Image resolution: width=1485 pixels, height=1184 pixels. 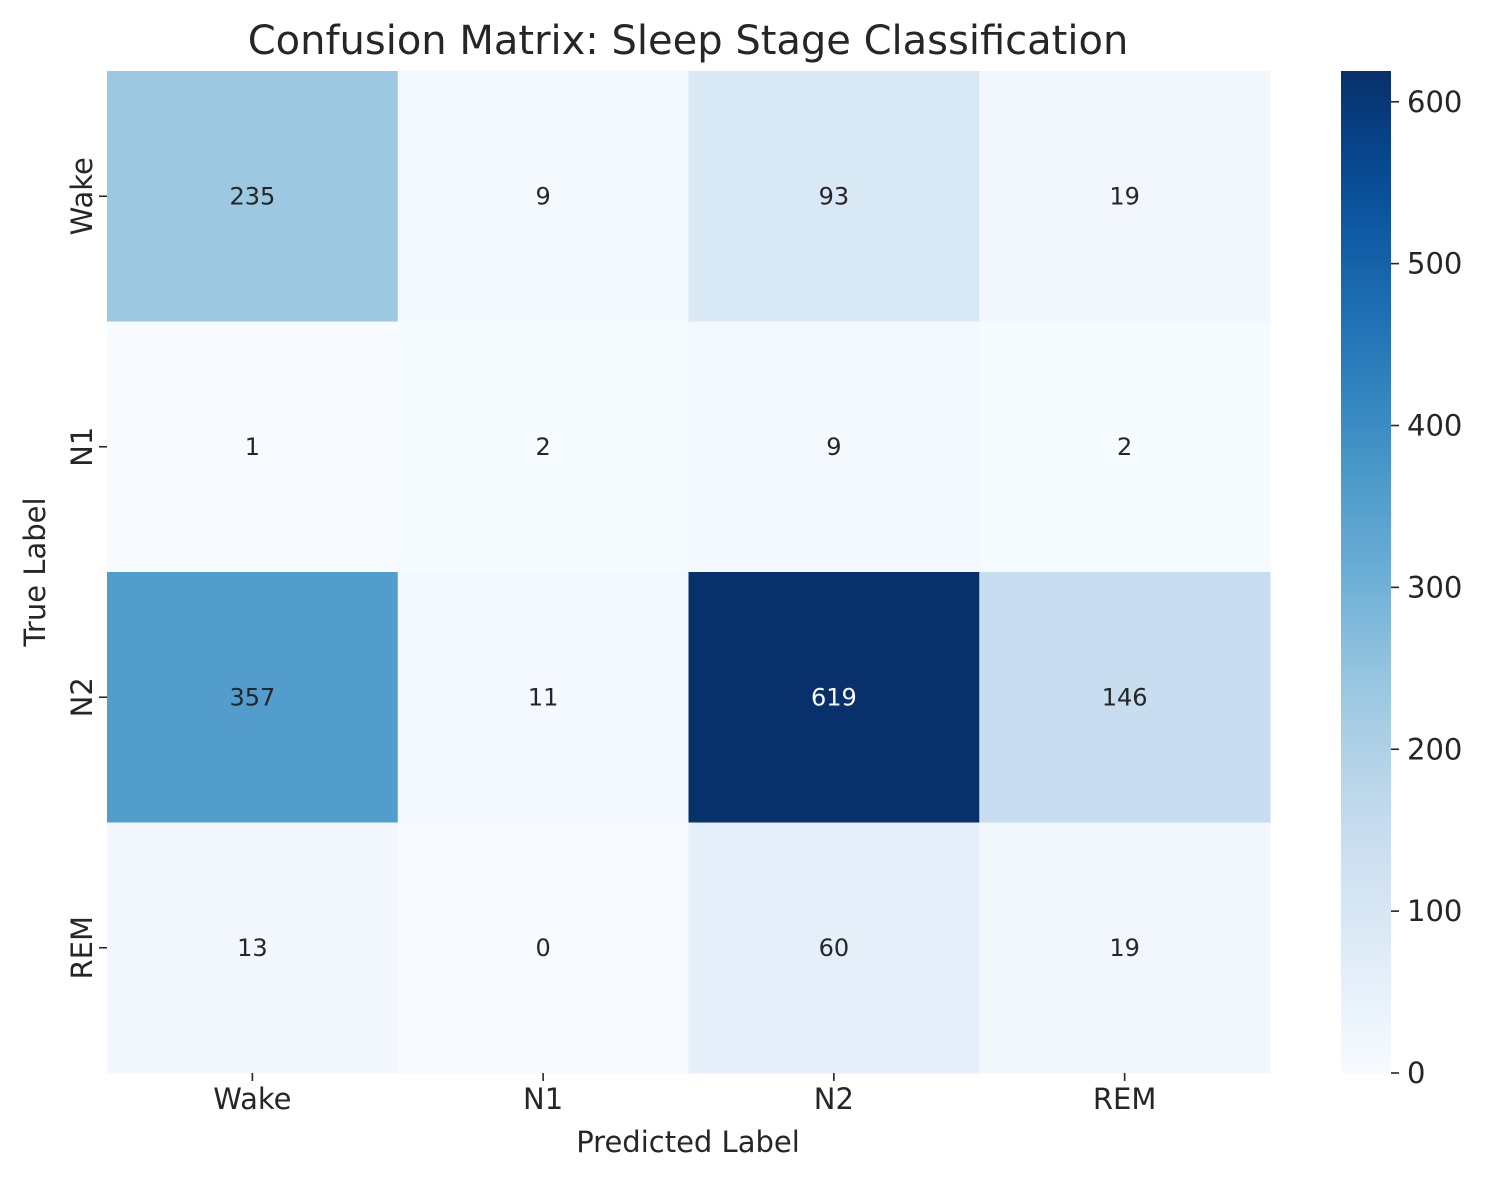 I want to click on colorbar-tick-label: 500, so click(x=1434, y=264).